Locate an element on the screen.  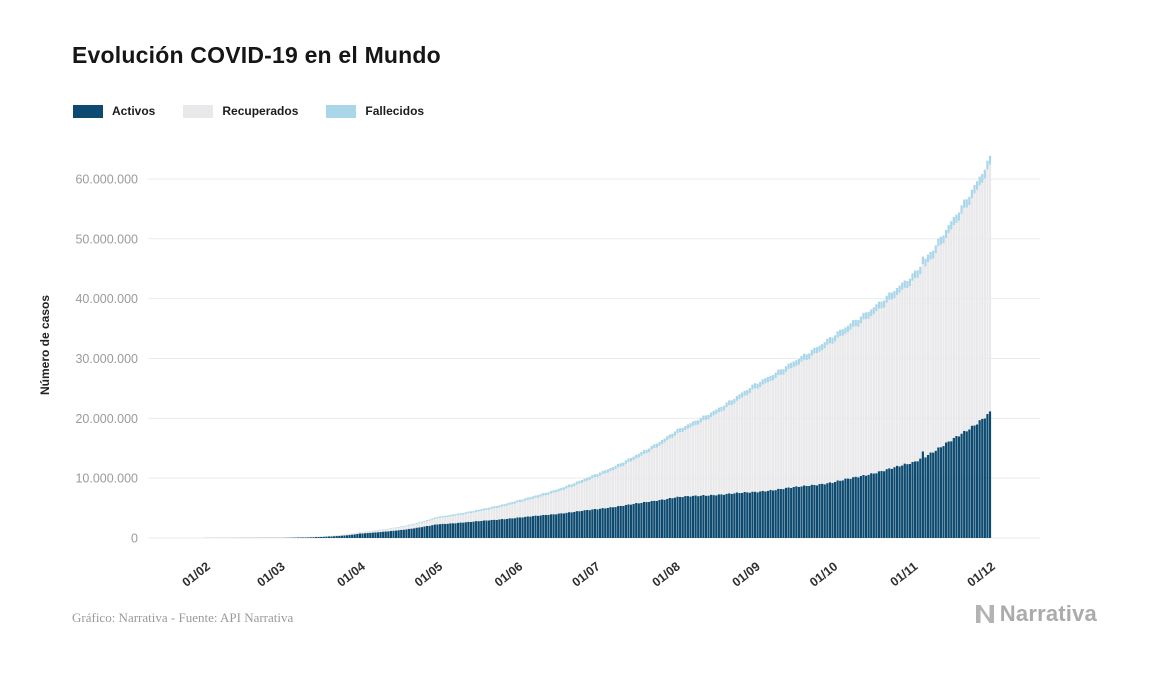
svg-text: 01/09 is located at coordinates (746, 574).